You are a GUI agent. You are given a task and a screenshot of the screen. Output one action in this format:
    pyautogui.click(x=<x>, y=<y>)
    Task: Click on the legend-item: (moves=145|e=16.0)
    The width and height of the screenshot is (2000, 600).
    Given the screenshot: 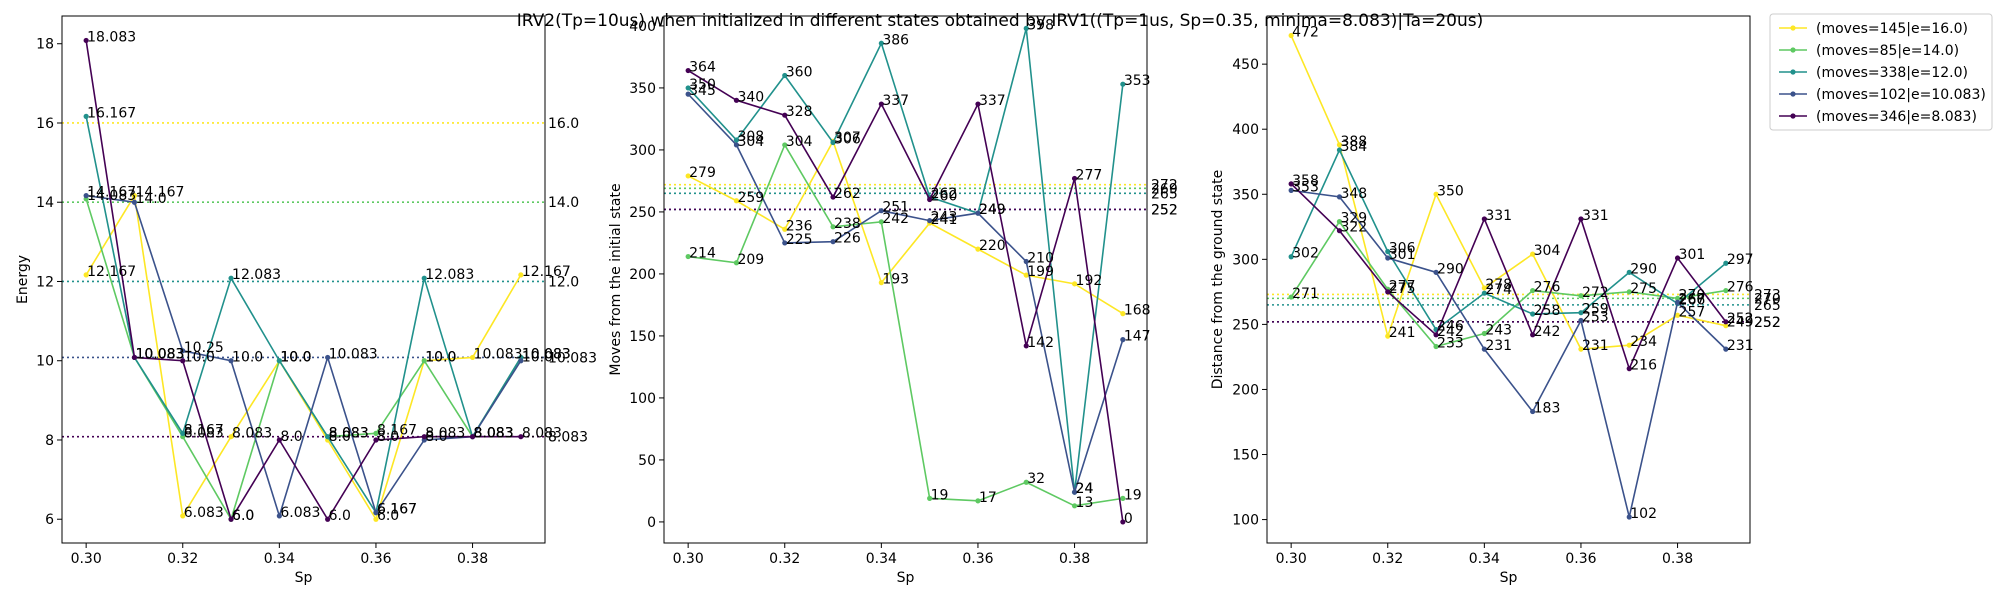 What is the action you would take?
    pyautogui.click(x=1873, y=29)
    